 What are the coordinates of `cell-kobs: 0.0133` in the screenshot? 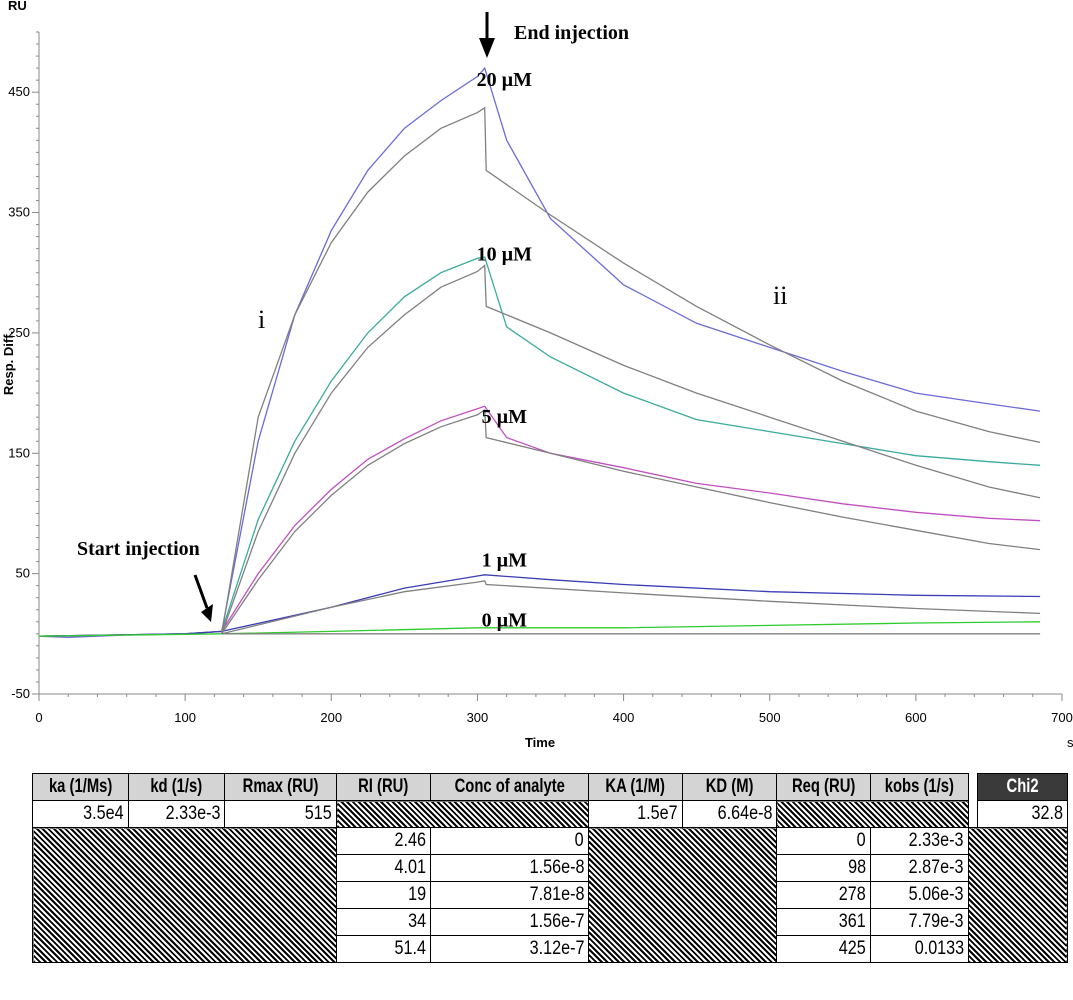 It's located at (919, 949).